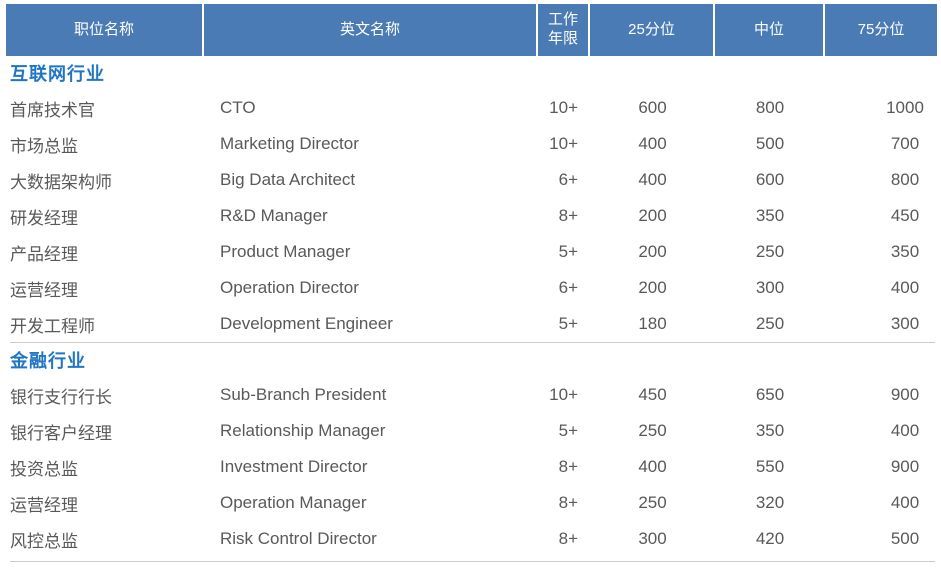 This screenshot has width=941, height=575. What do you see at coordinates (298, 538) in the screenshot?
I see `english-name-cell: Risk Control Director` at bounding box center [298, 538].